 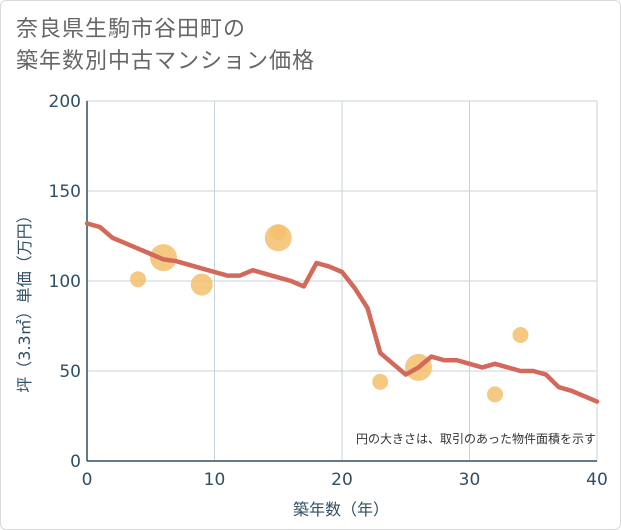 I want to click on x-tick-label: 10, so click(x=215, y=480).